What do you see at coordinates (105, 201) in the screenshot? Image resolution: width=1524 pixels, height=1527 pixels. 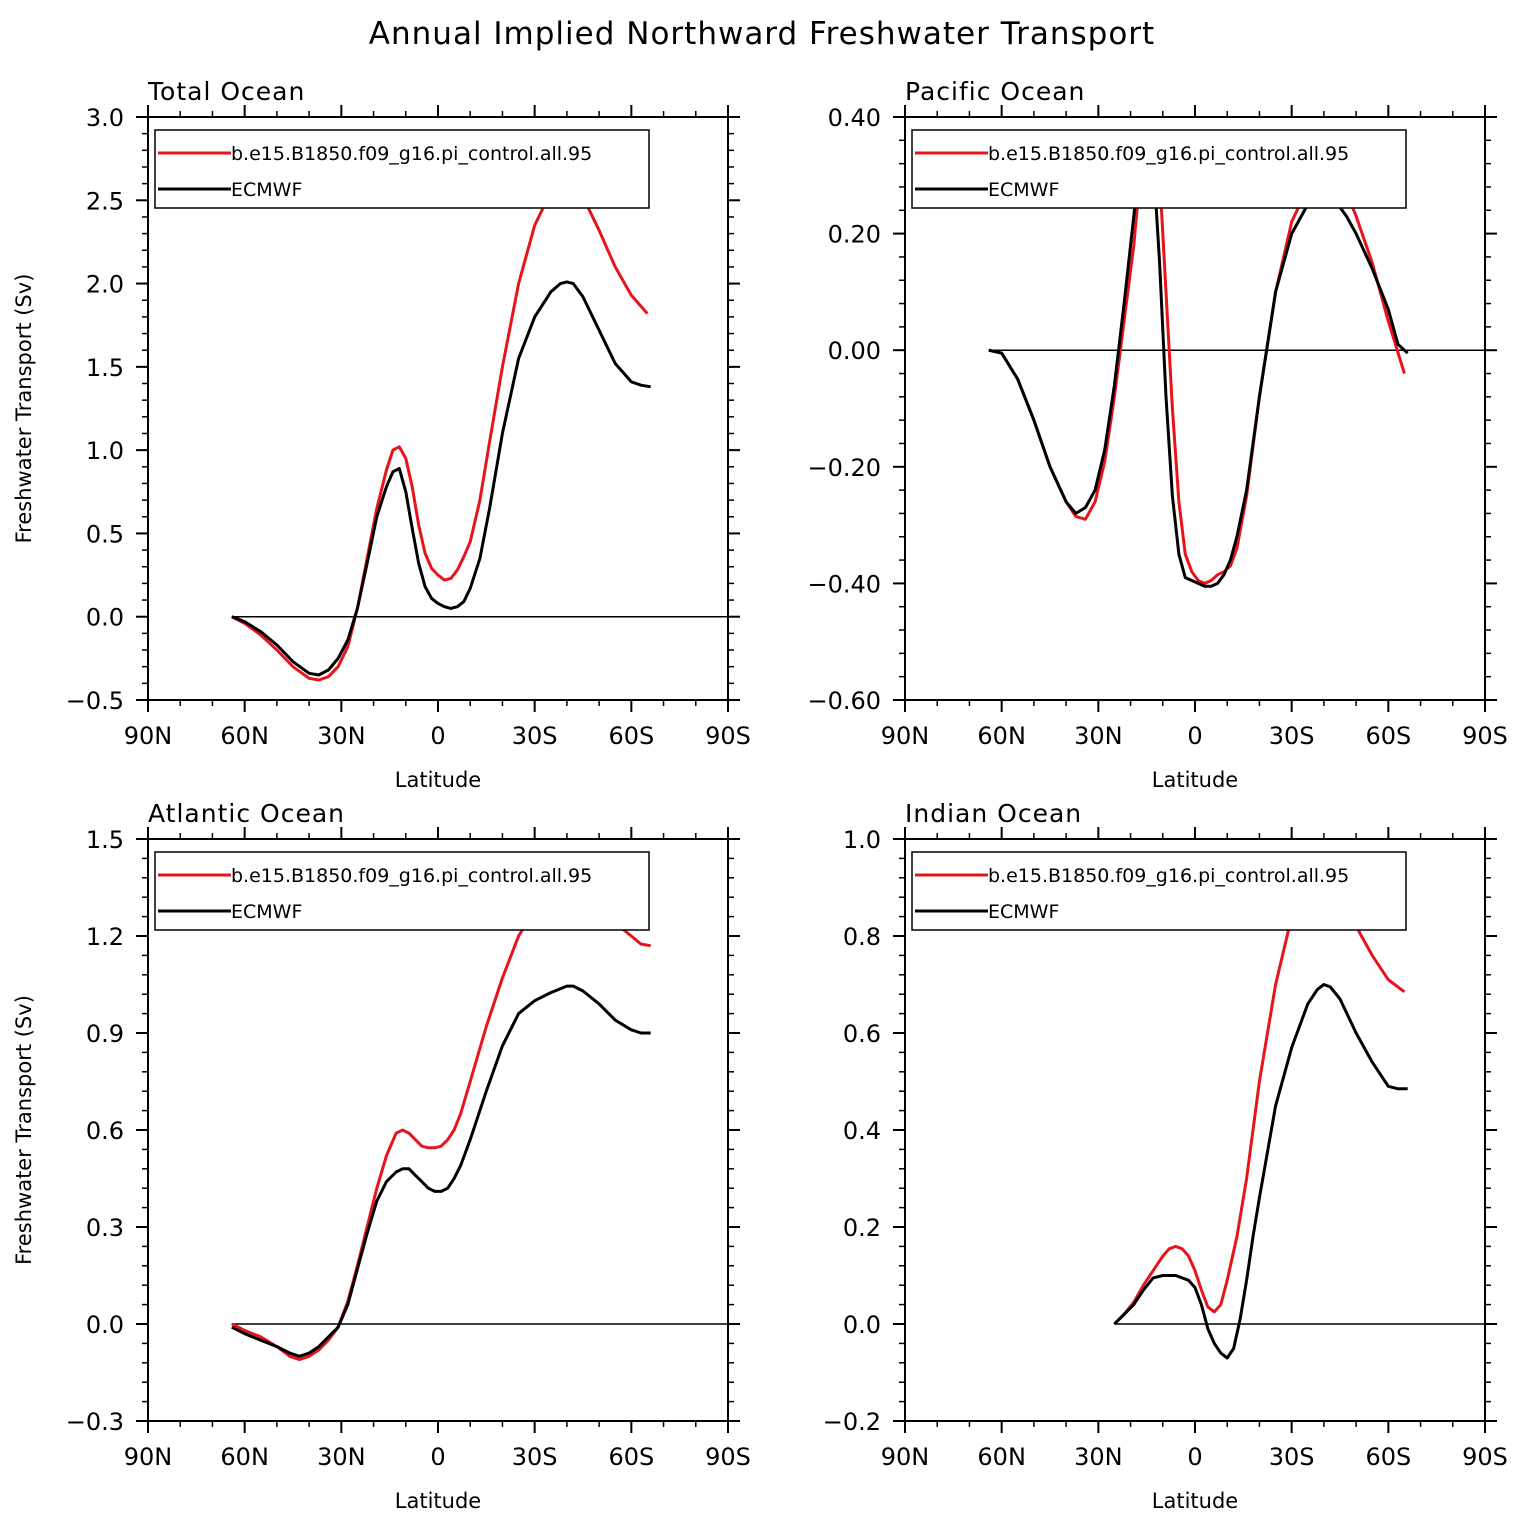 I see `y-tick-label: 2.5` at bounding box center [105, 201].